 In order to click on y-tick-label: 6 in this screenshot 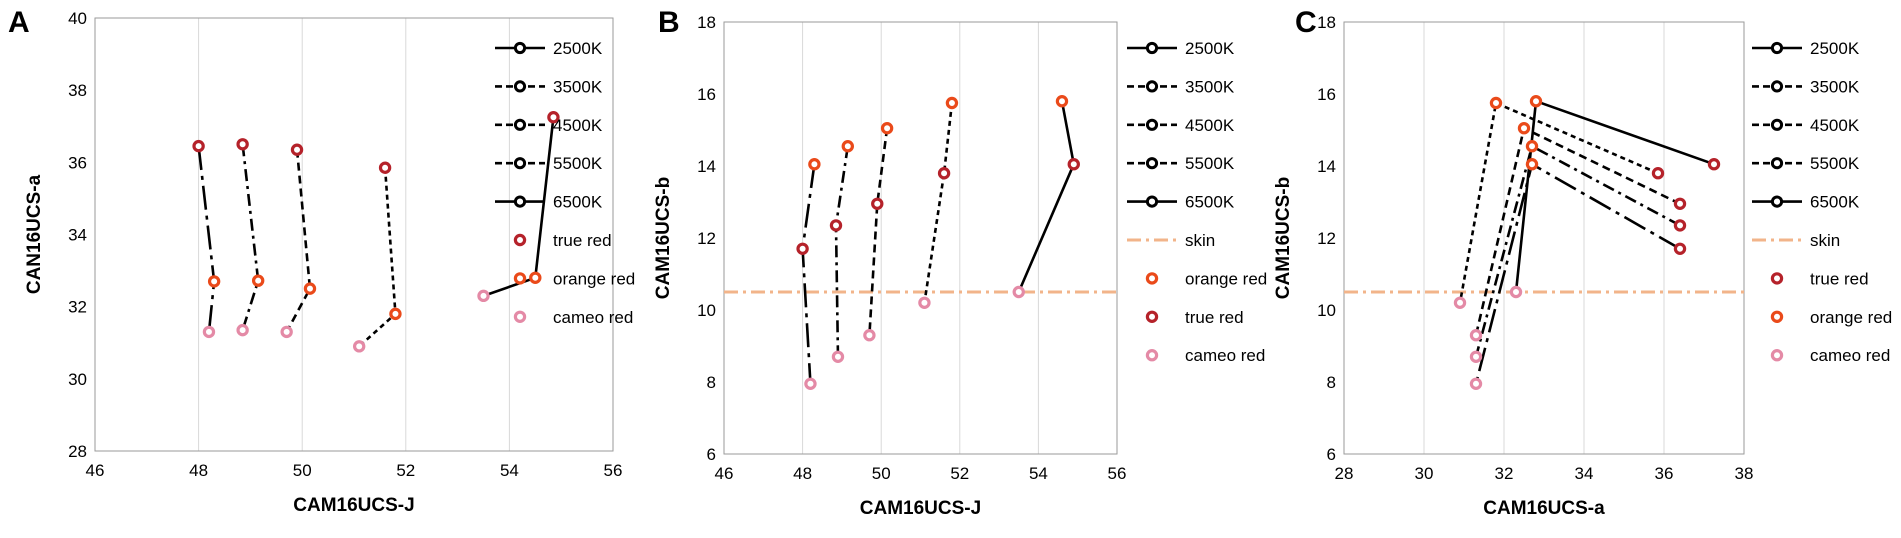, I will do `click(1331, 454)`.